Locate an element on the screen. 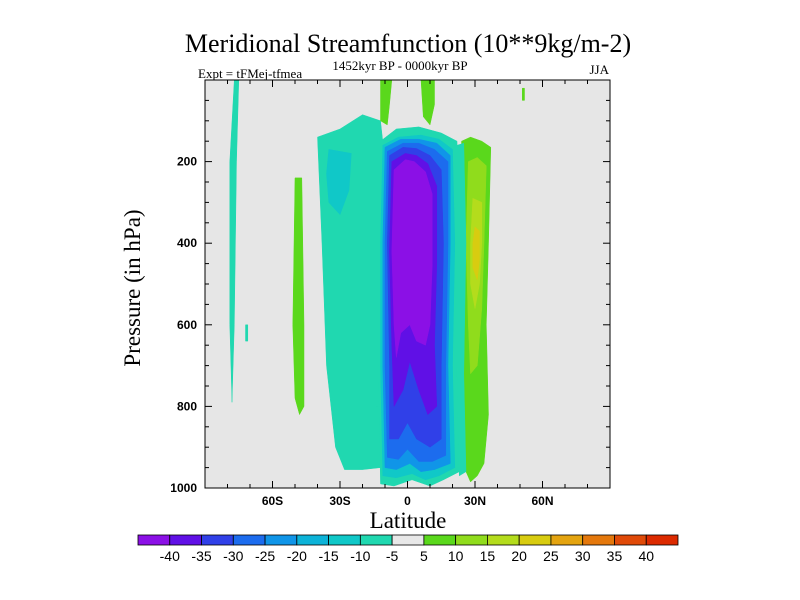 The height and width of the screenshot is (600, 800). colorbar-tick-label: -40 is located at coordinates (170, 556).